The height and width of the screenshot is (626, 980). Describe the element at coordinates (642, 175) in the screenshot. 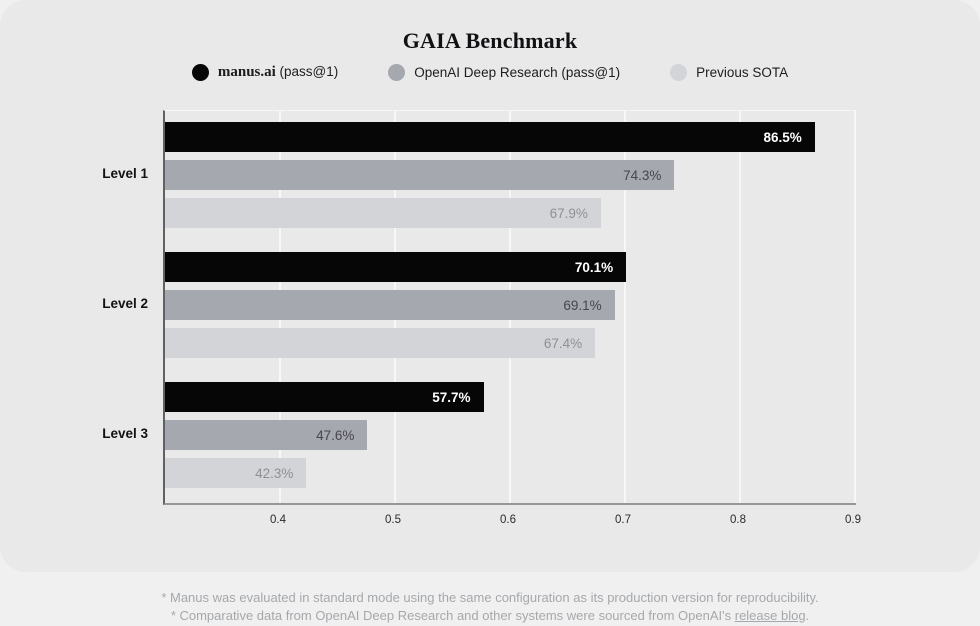

I see `bar-value-label: 74.3%` at that location.